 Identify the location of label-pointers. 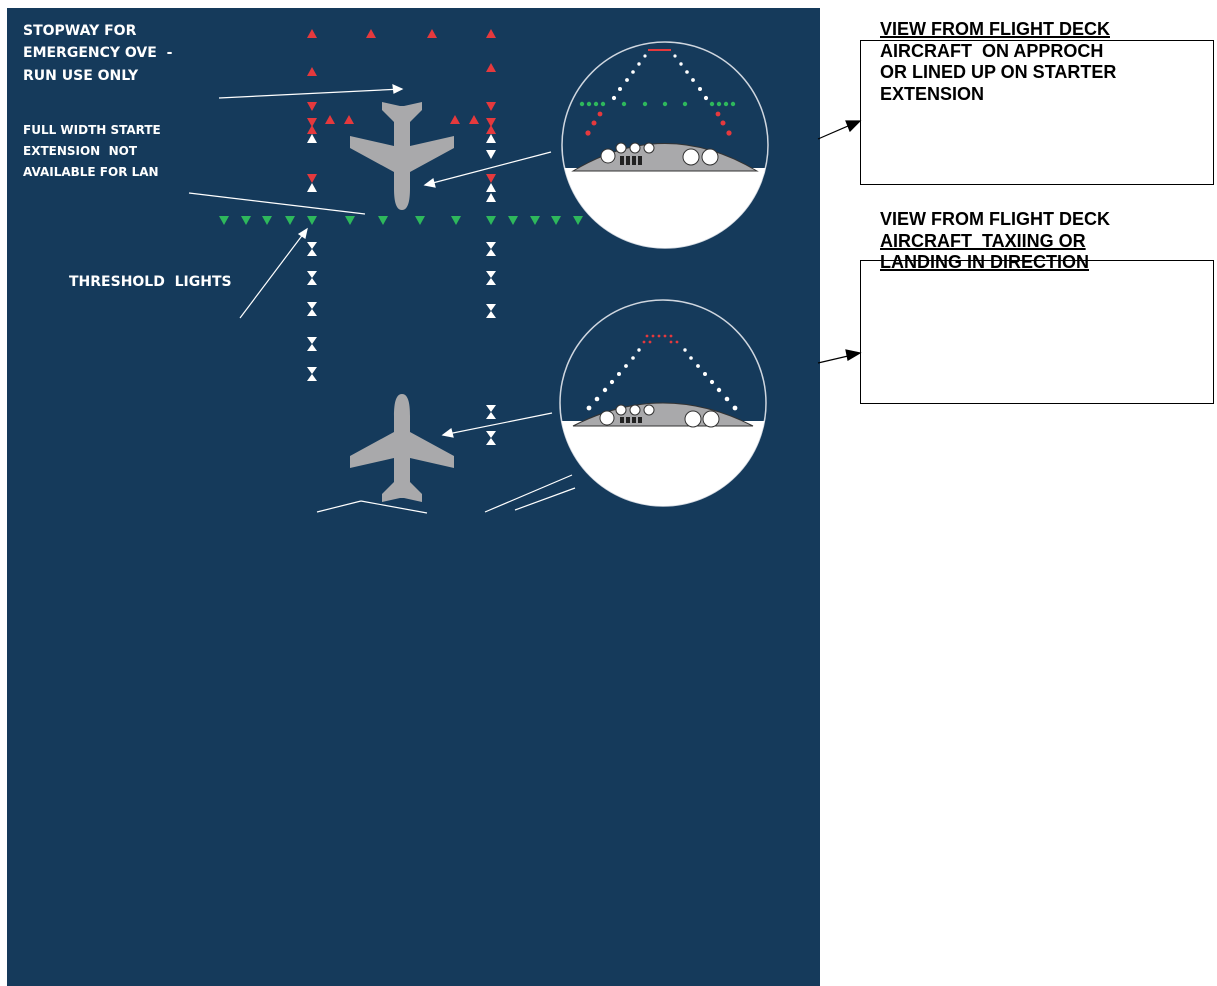
(382, 299).